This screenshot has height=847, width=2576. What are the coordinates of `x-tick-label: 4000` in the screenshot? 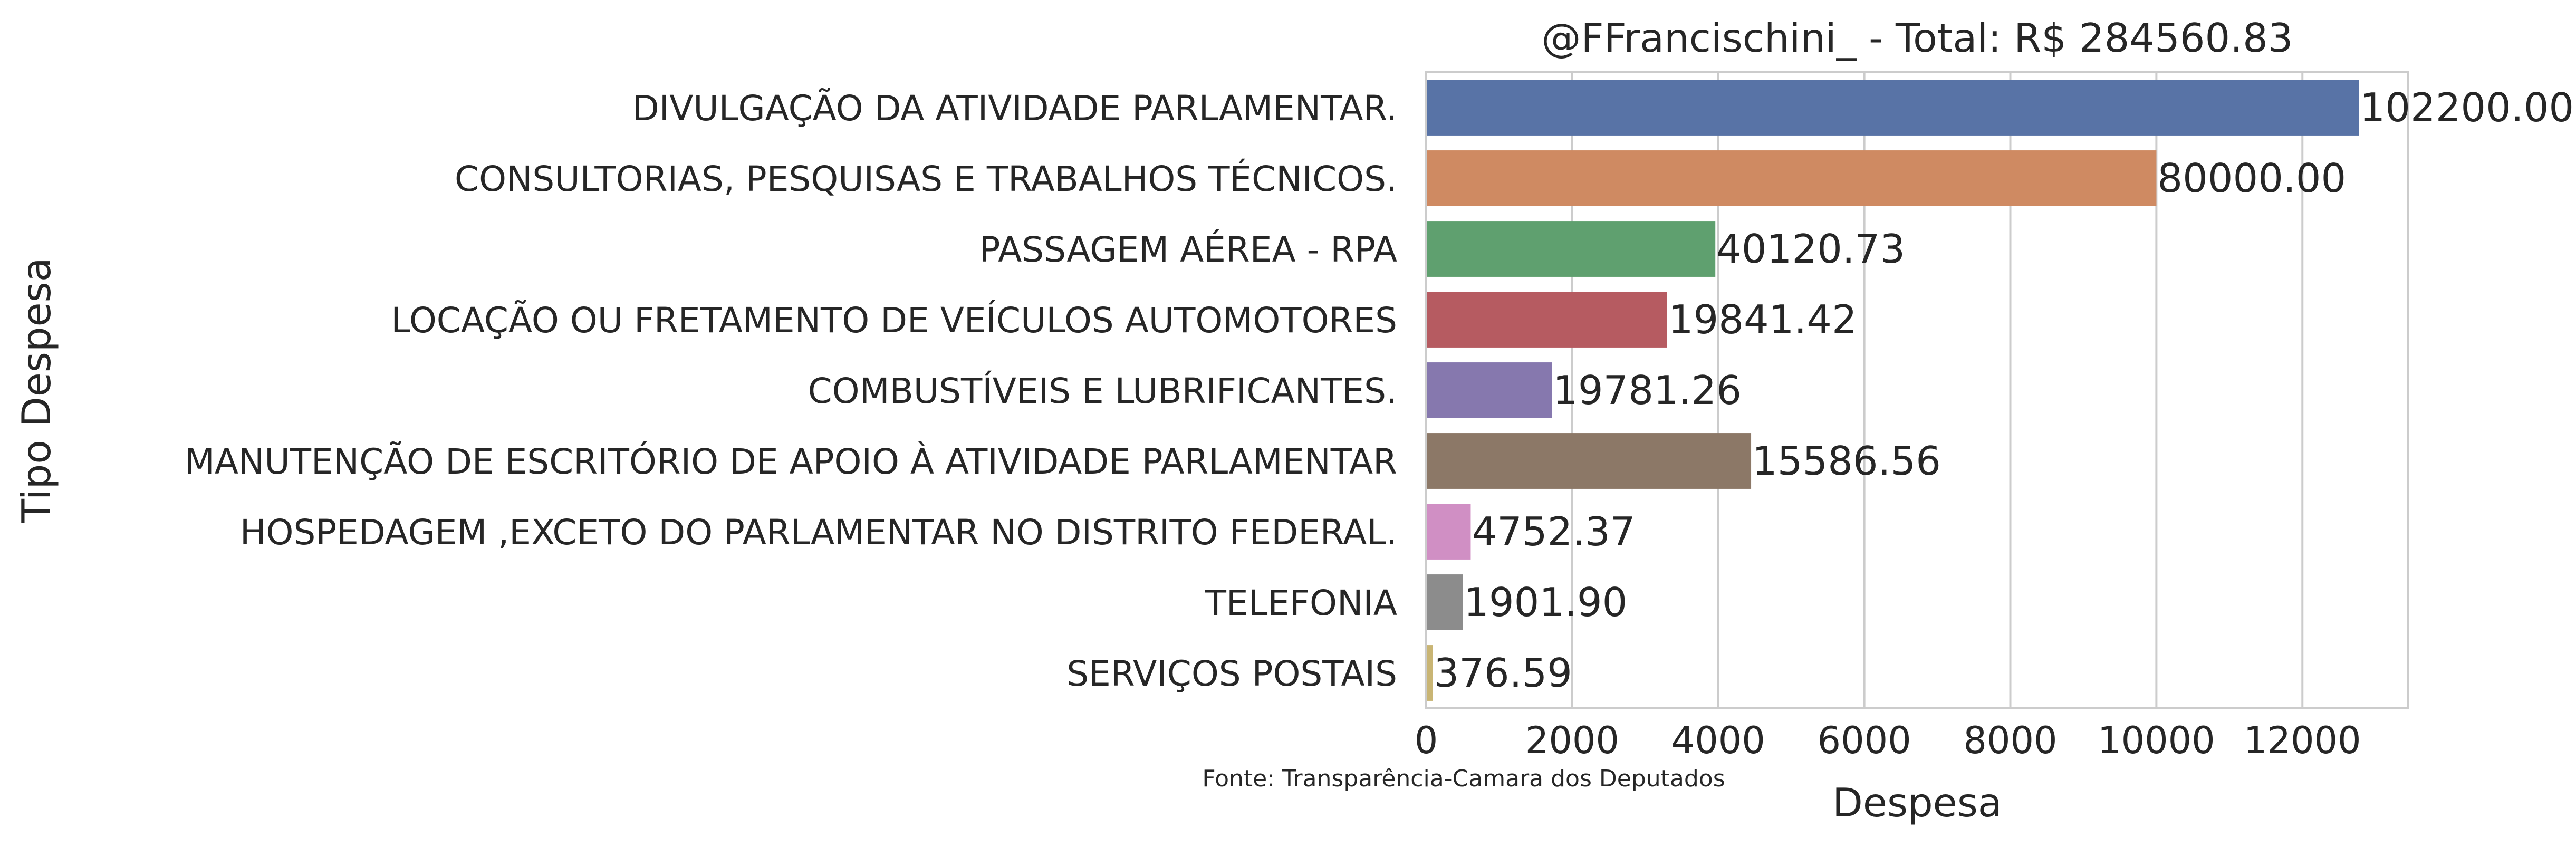 It's located at (1718, 740).